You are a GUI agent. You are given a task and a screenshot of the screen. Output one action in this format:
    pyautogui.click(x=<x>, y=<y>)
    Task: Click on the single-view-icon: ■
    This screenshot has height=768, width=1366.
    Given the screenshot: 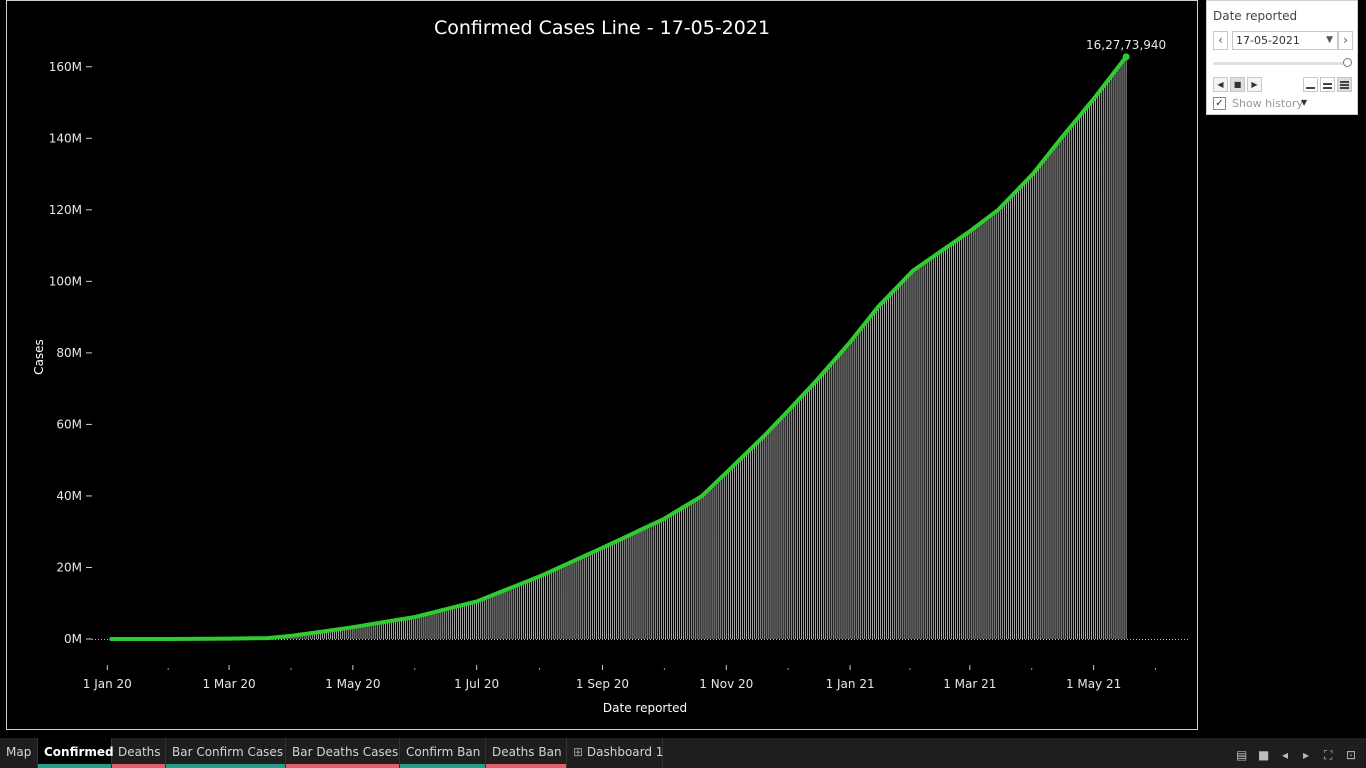 What is the action you would take?
    pyautogui.click(x=1264, y=755)
    